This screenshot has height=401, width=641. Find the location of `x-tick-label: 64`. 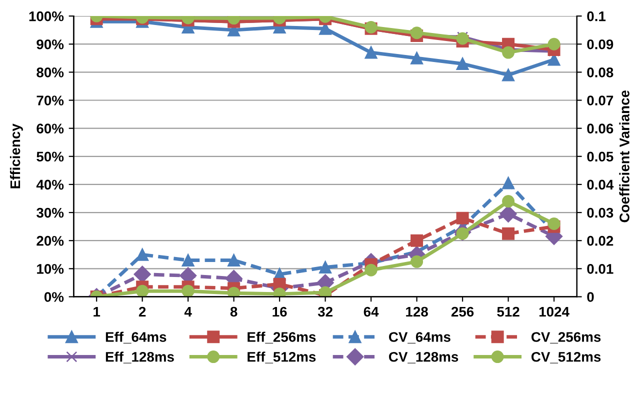

x-tick-label: 64 is located at coordinates (371, 311).